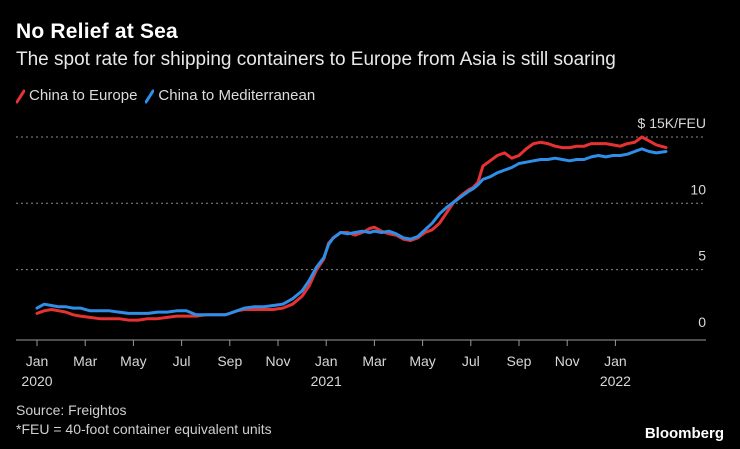 Image resolution: width=740 pixels, height=449 pixels. I want to click on y-tick-label: 0, so click(702, 322).